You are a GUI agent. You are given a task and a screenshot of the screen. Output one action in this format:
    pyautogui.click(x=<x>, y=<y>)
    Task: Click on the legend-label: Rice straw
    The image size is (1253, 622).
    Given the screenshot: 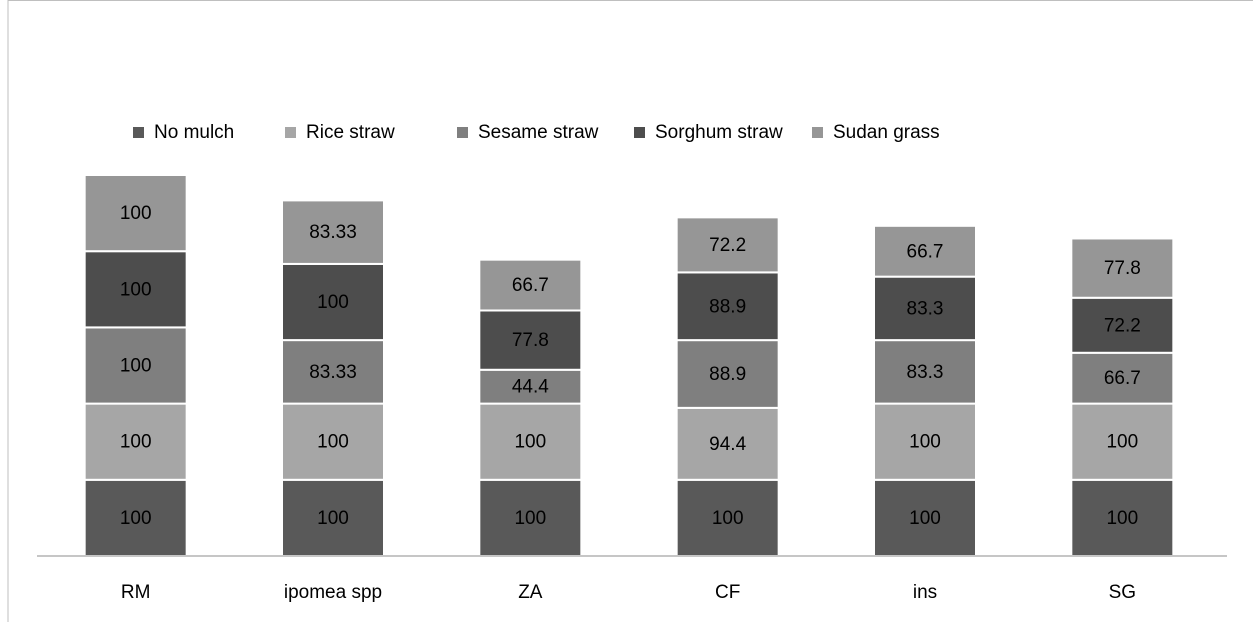 What is the action you would take?
    pyautogui.click(x=350, y=132)
    